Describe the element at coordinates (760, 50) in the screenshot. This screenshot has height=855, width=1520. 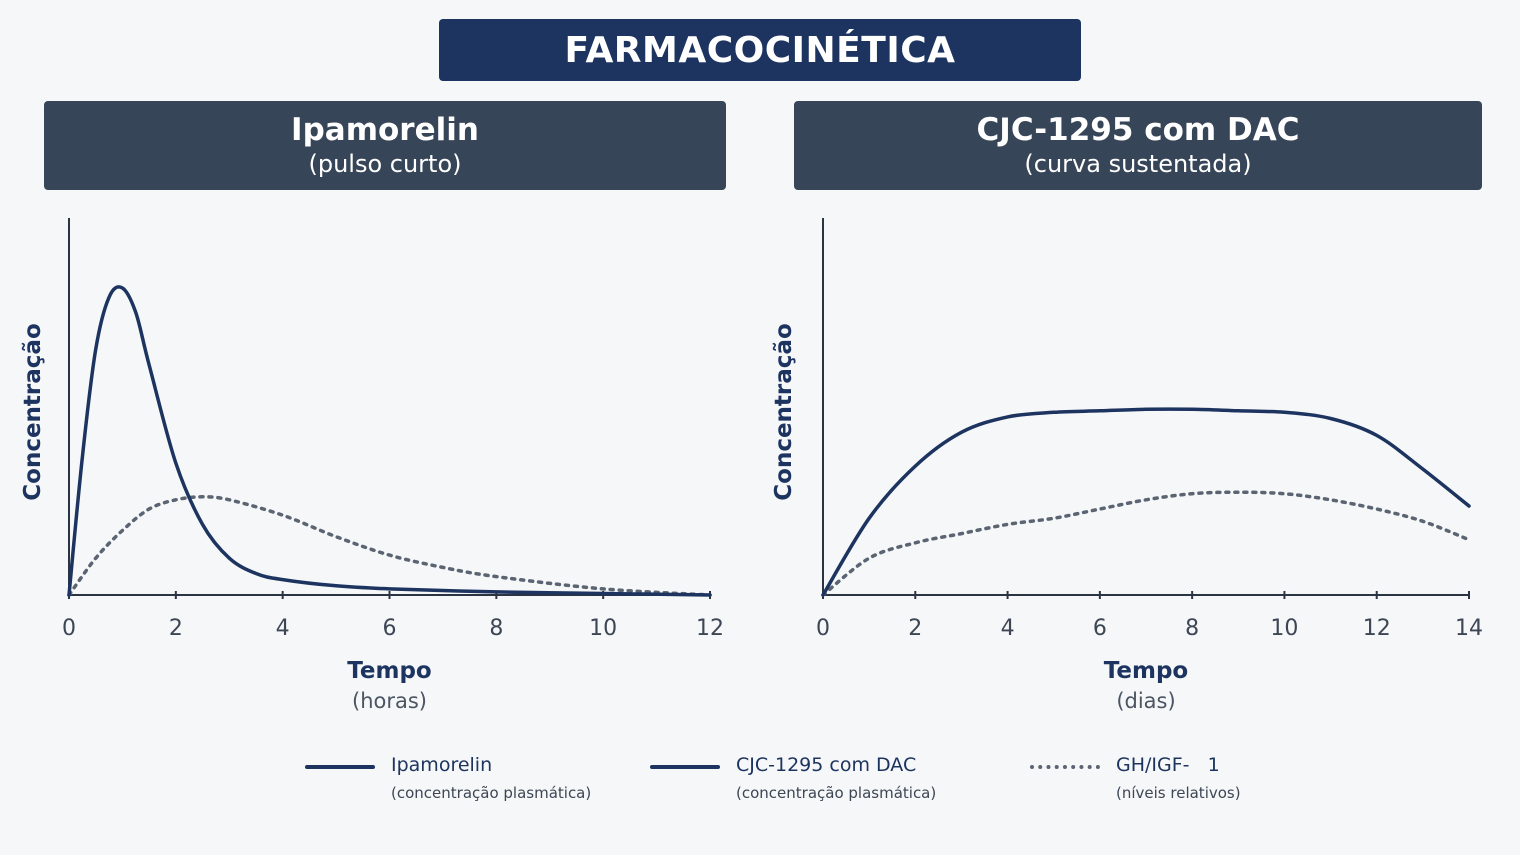
I see `page-title: FARMACOCINÉTICA` at that location.